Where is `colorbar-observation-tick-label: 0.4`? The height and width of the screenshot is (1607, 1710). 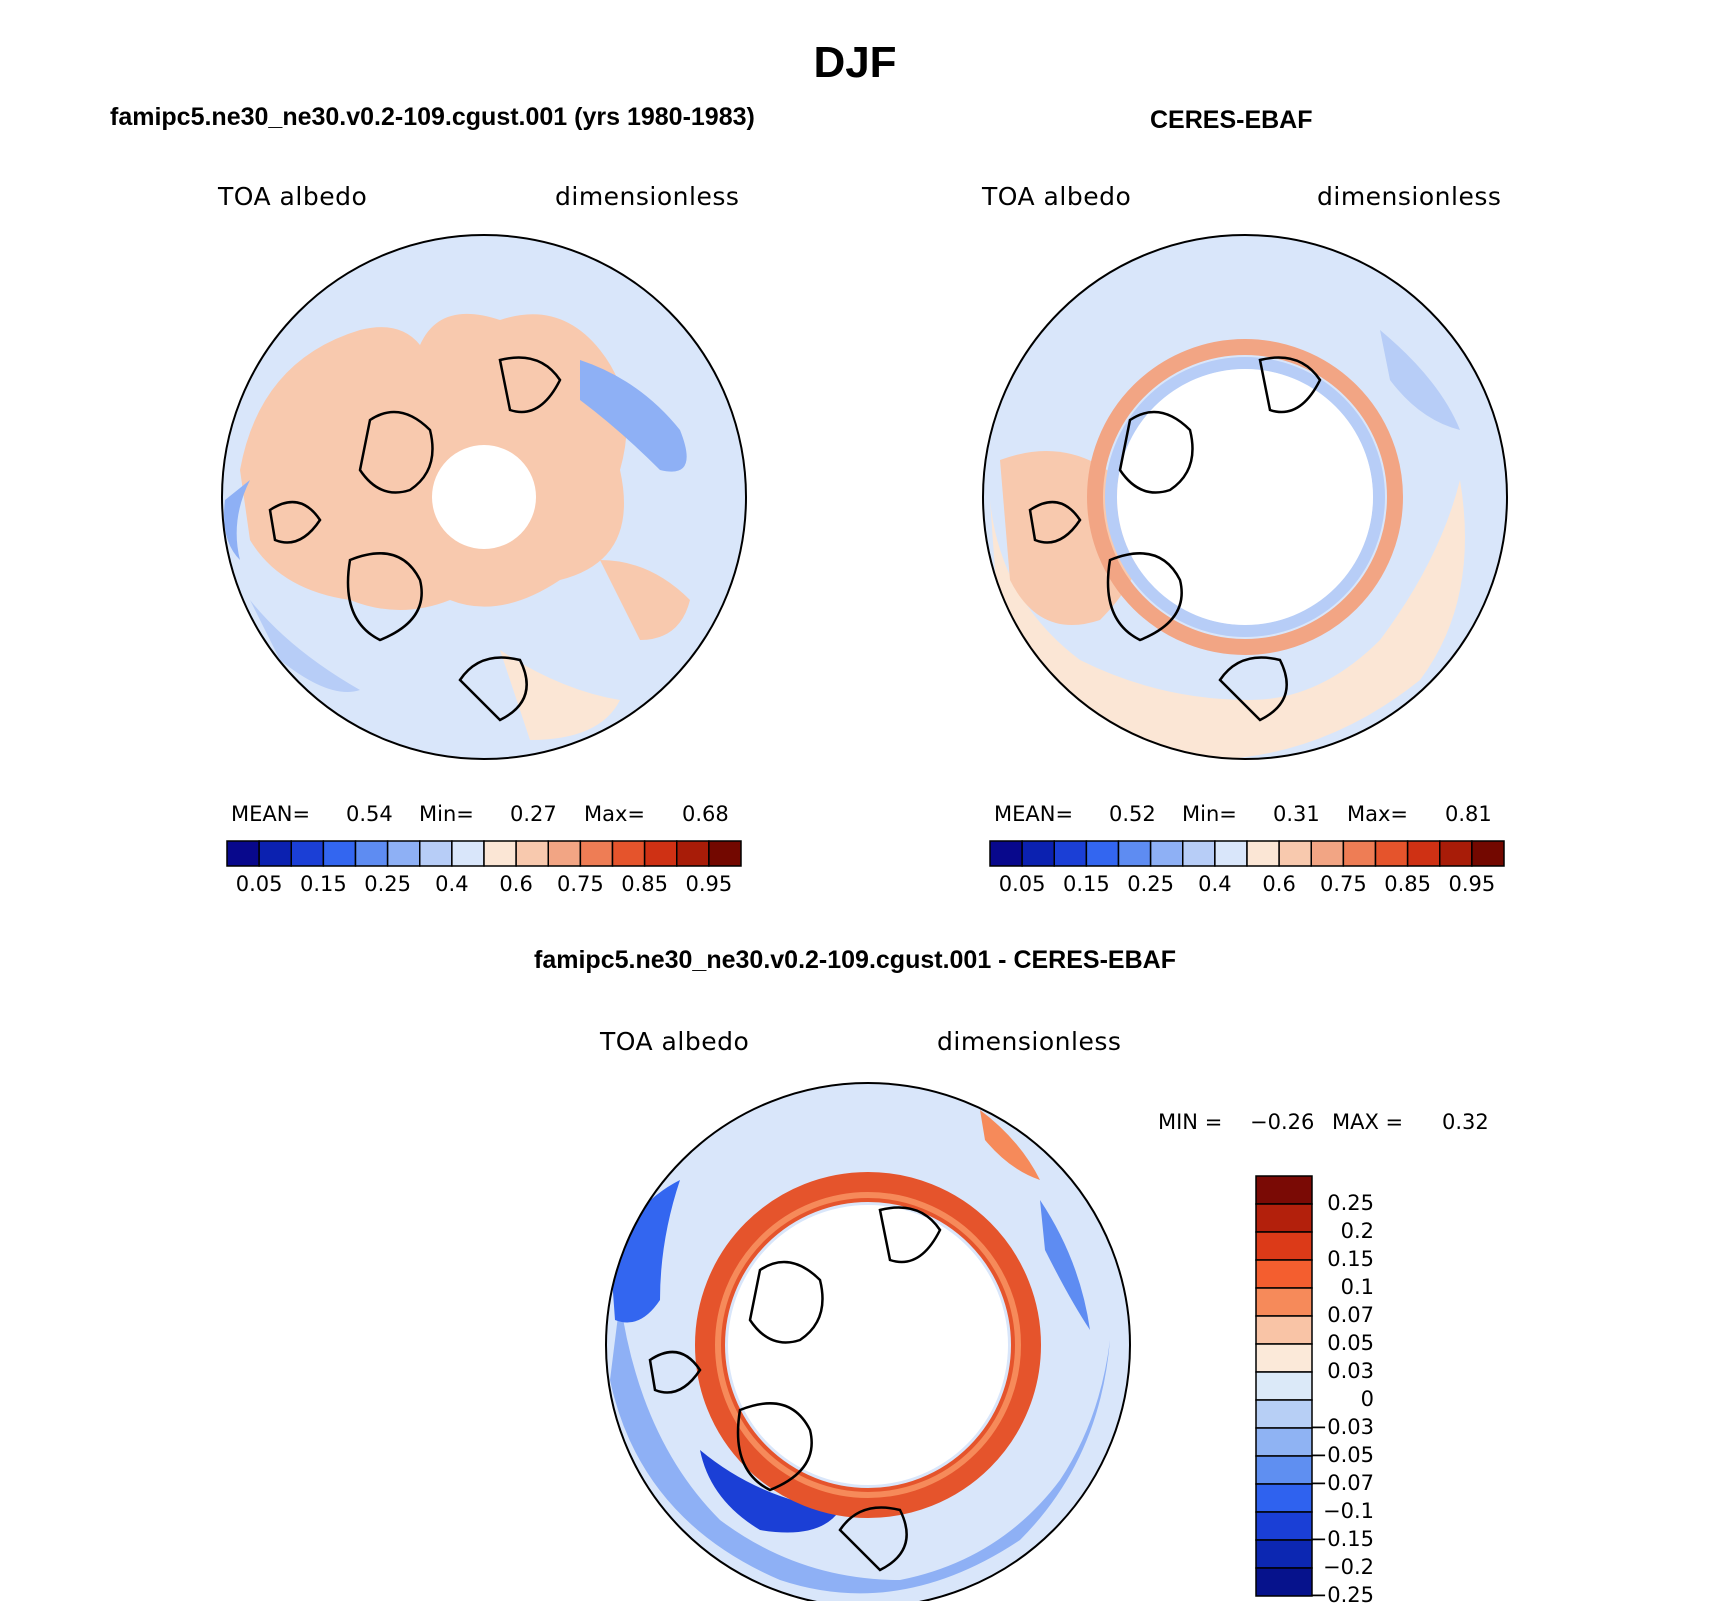 colorbar-observation-tick-label: 0.4 is located at coordinates (1215, 884).